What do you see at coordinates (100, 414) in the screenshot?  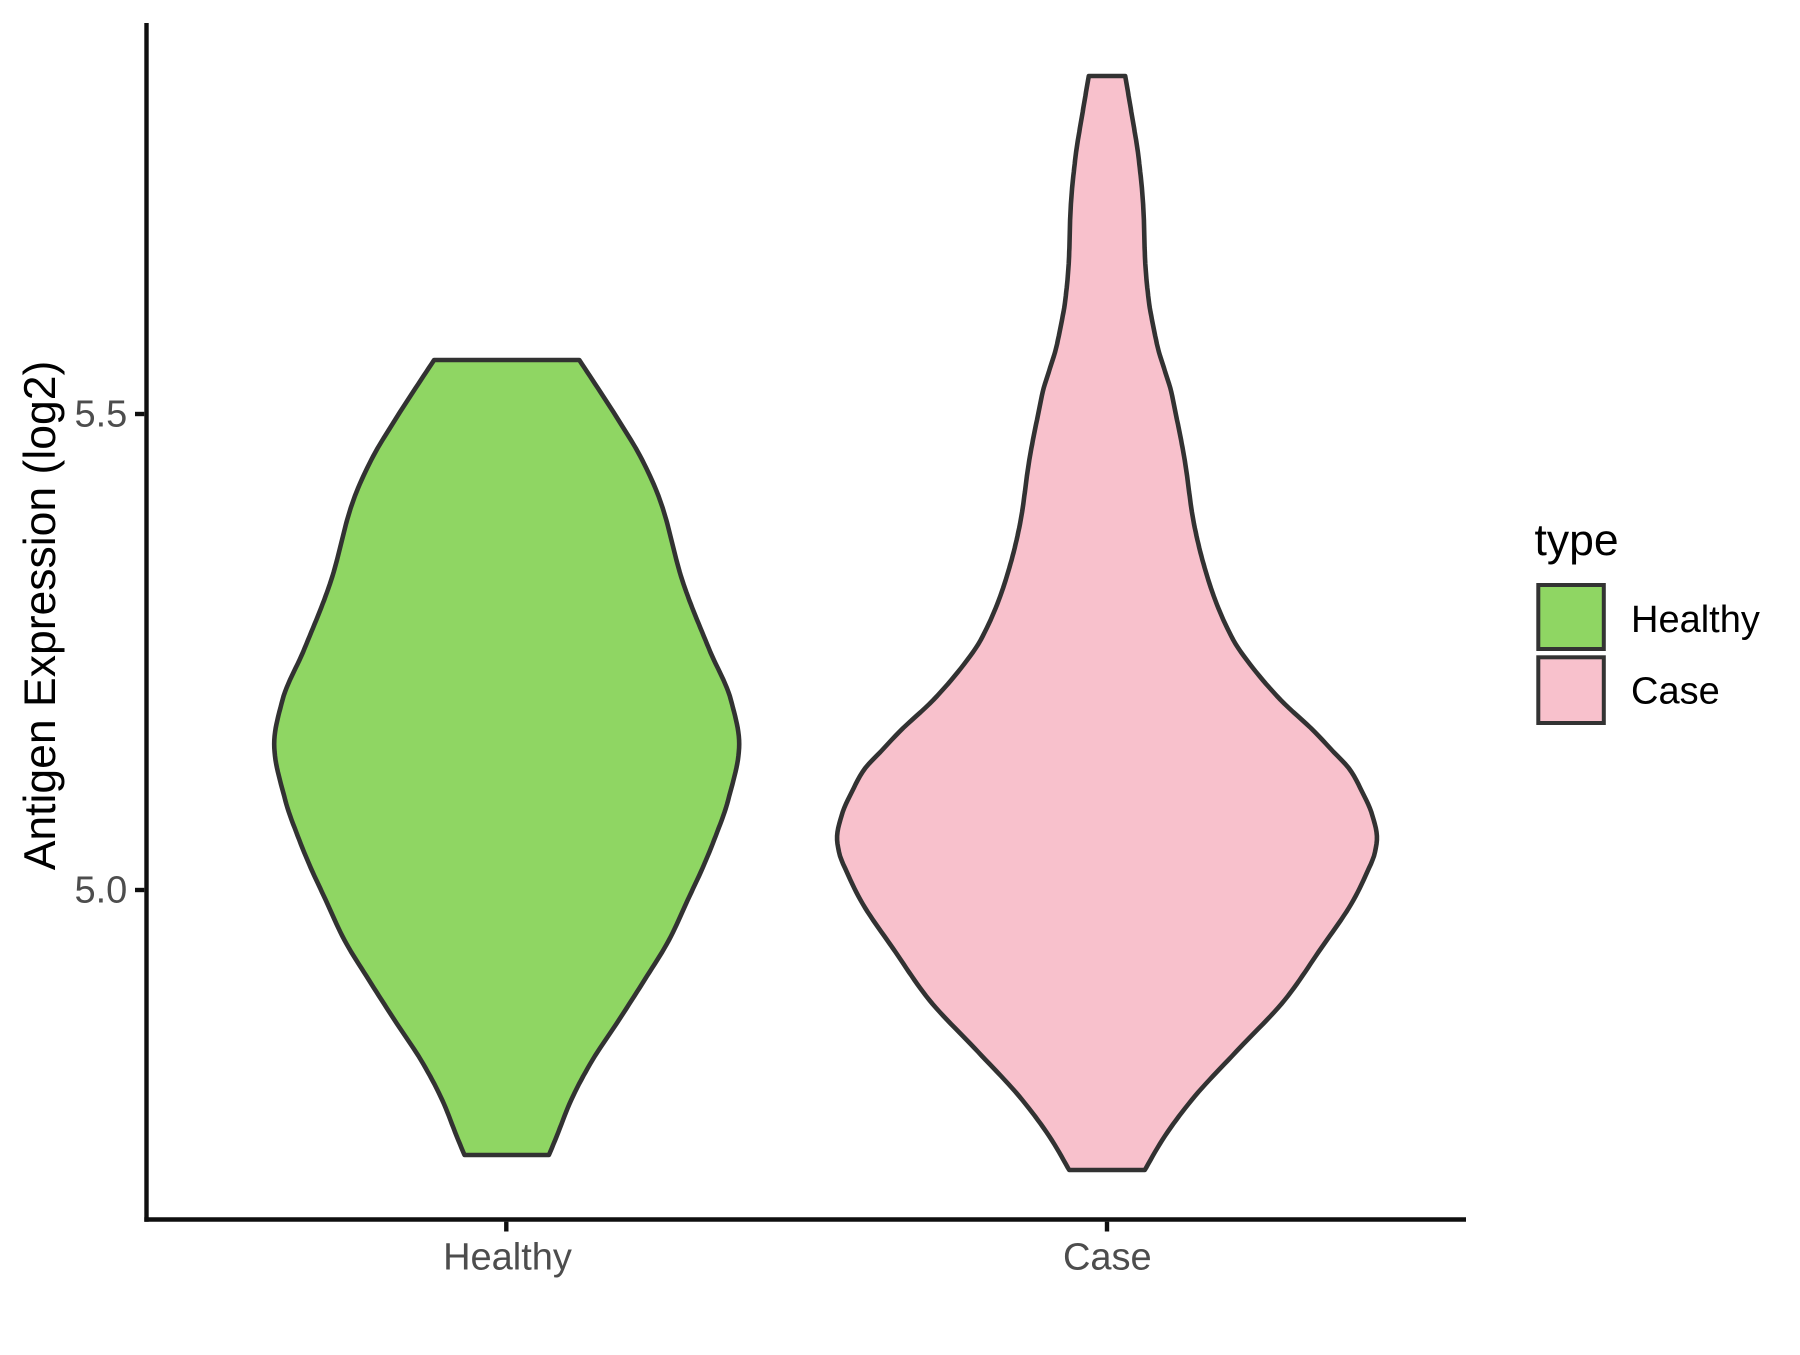 I see `svg-text: 5.5` at bounding box center [100, 414].